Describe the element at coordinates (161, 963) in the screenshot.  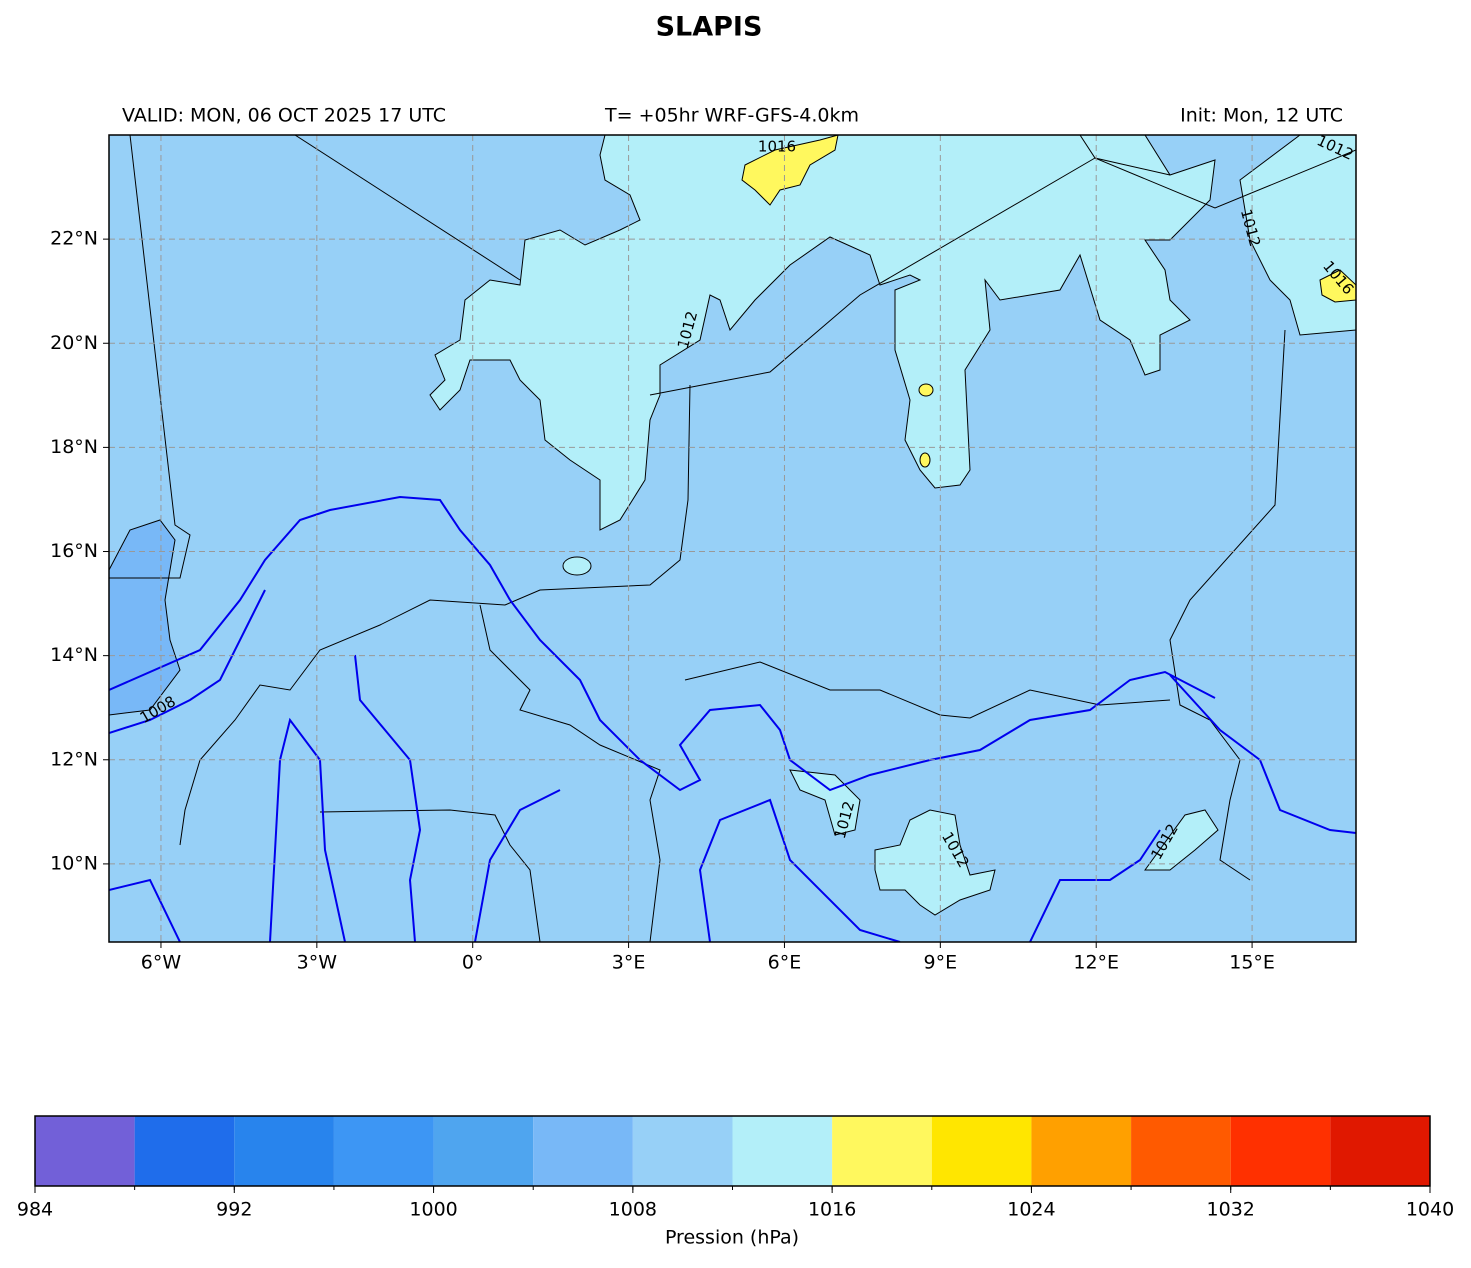
I see `x-tick-label: 6°W` at that location.